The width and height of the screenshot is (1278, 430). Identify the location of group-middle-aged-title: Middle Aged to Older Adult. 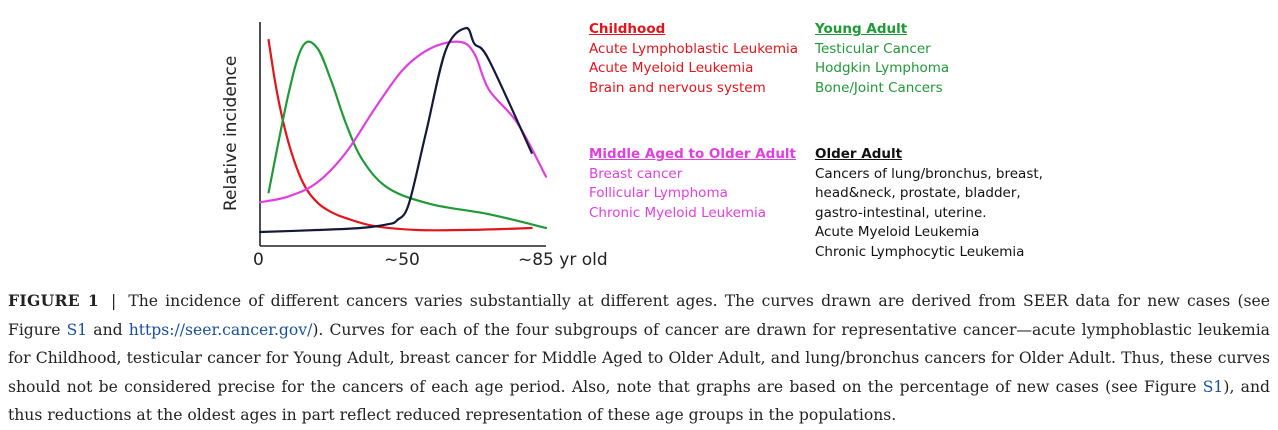
(693, 154).